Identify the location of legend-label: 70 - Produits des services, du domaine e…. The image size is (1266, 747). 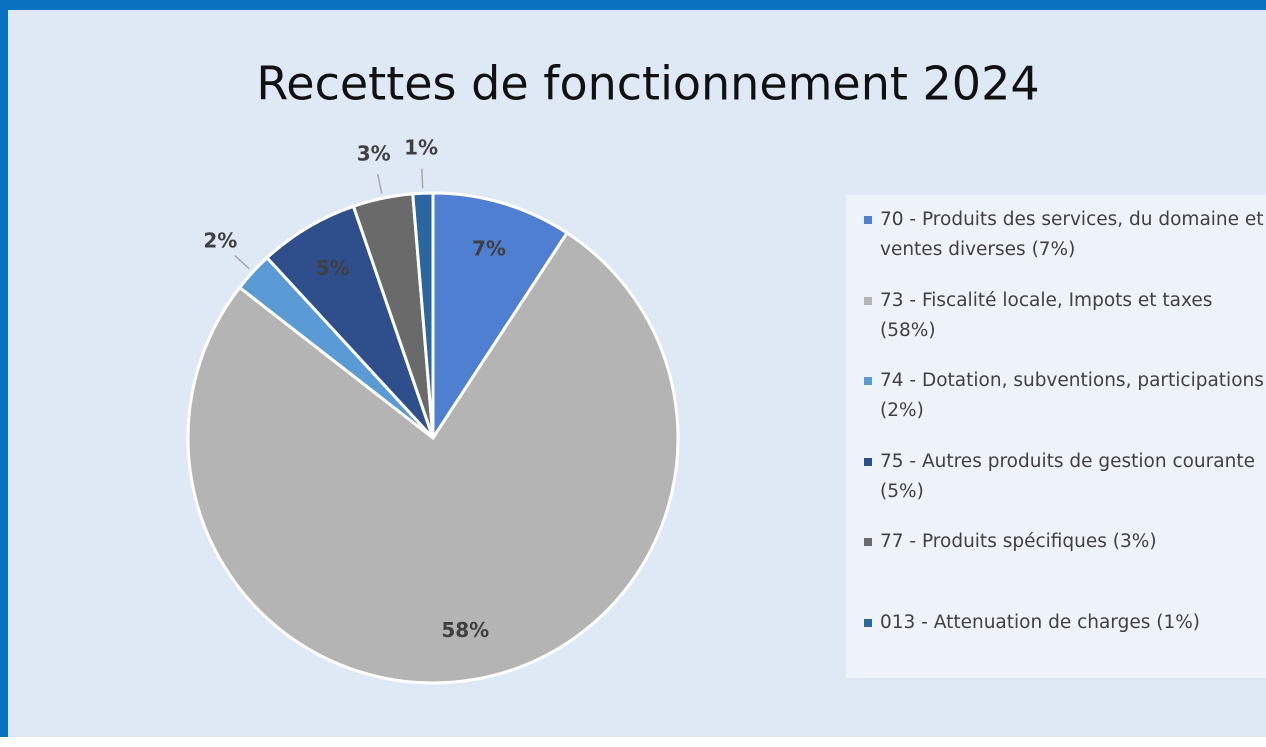
(1072, 234).